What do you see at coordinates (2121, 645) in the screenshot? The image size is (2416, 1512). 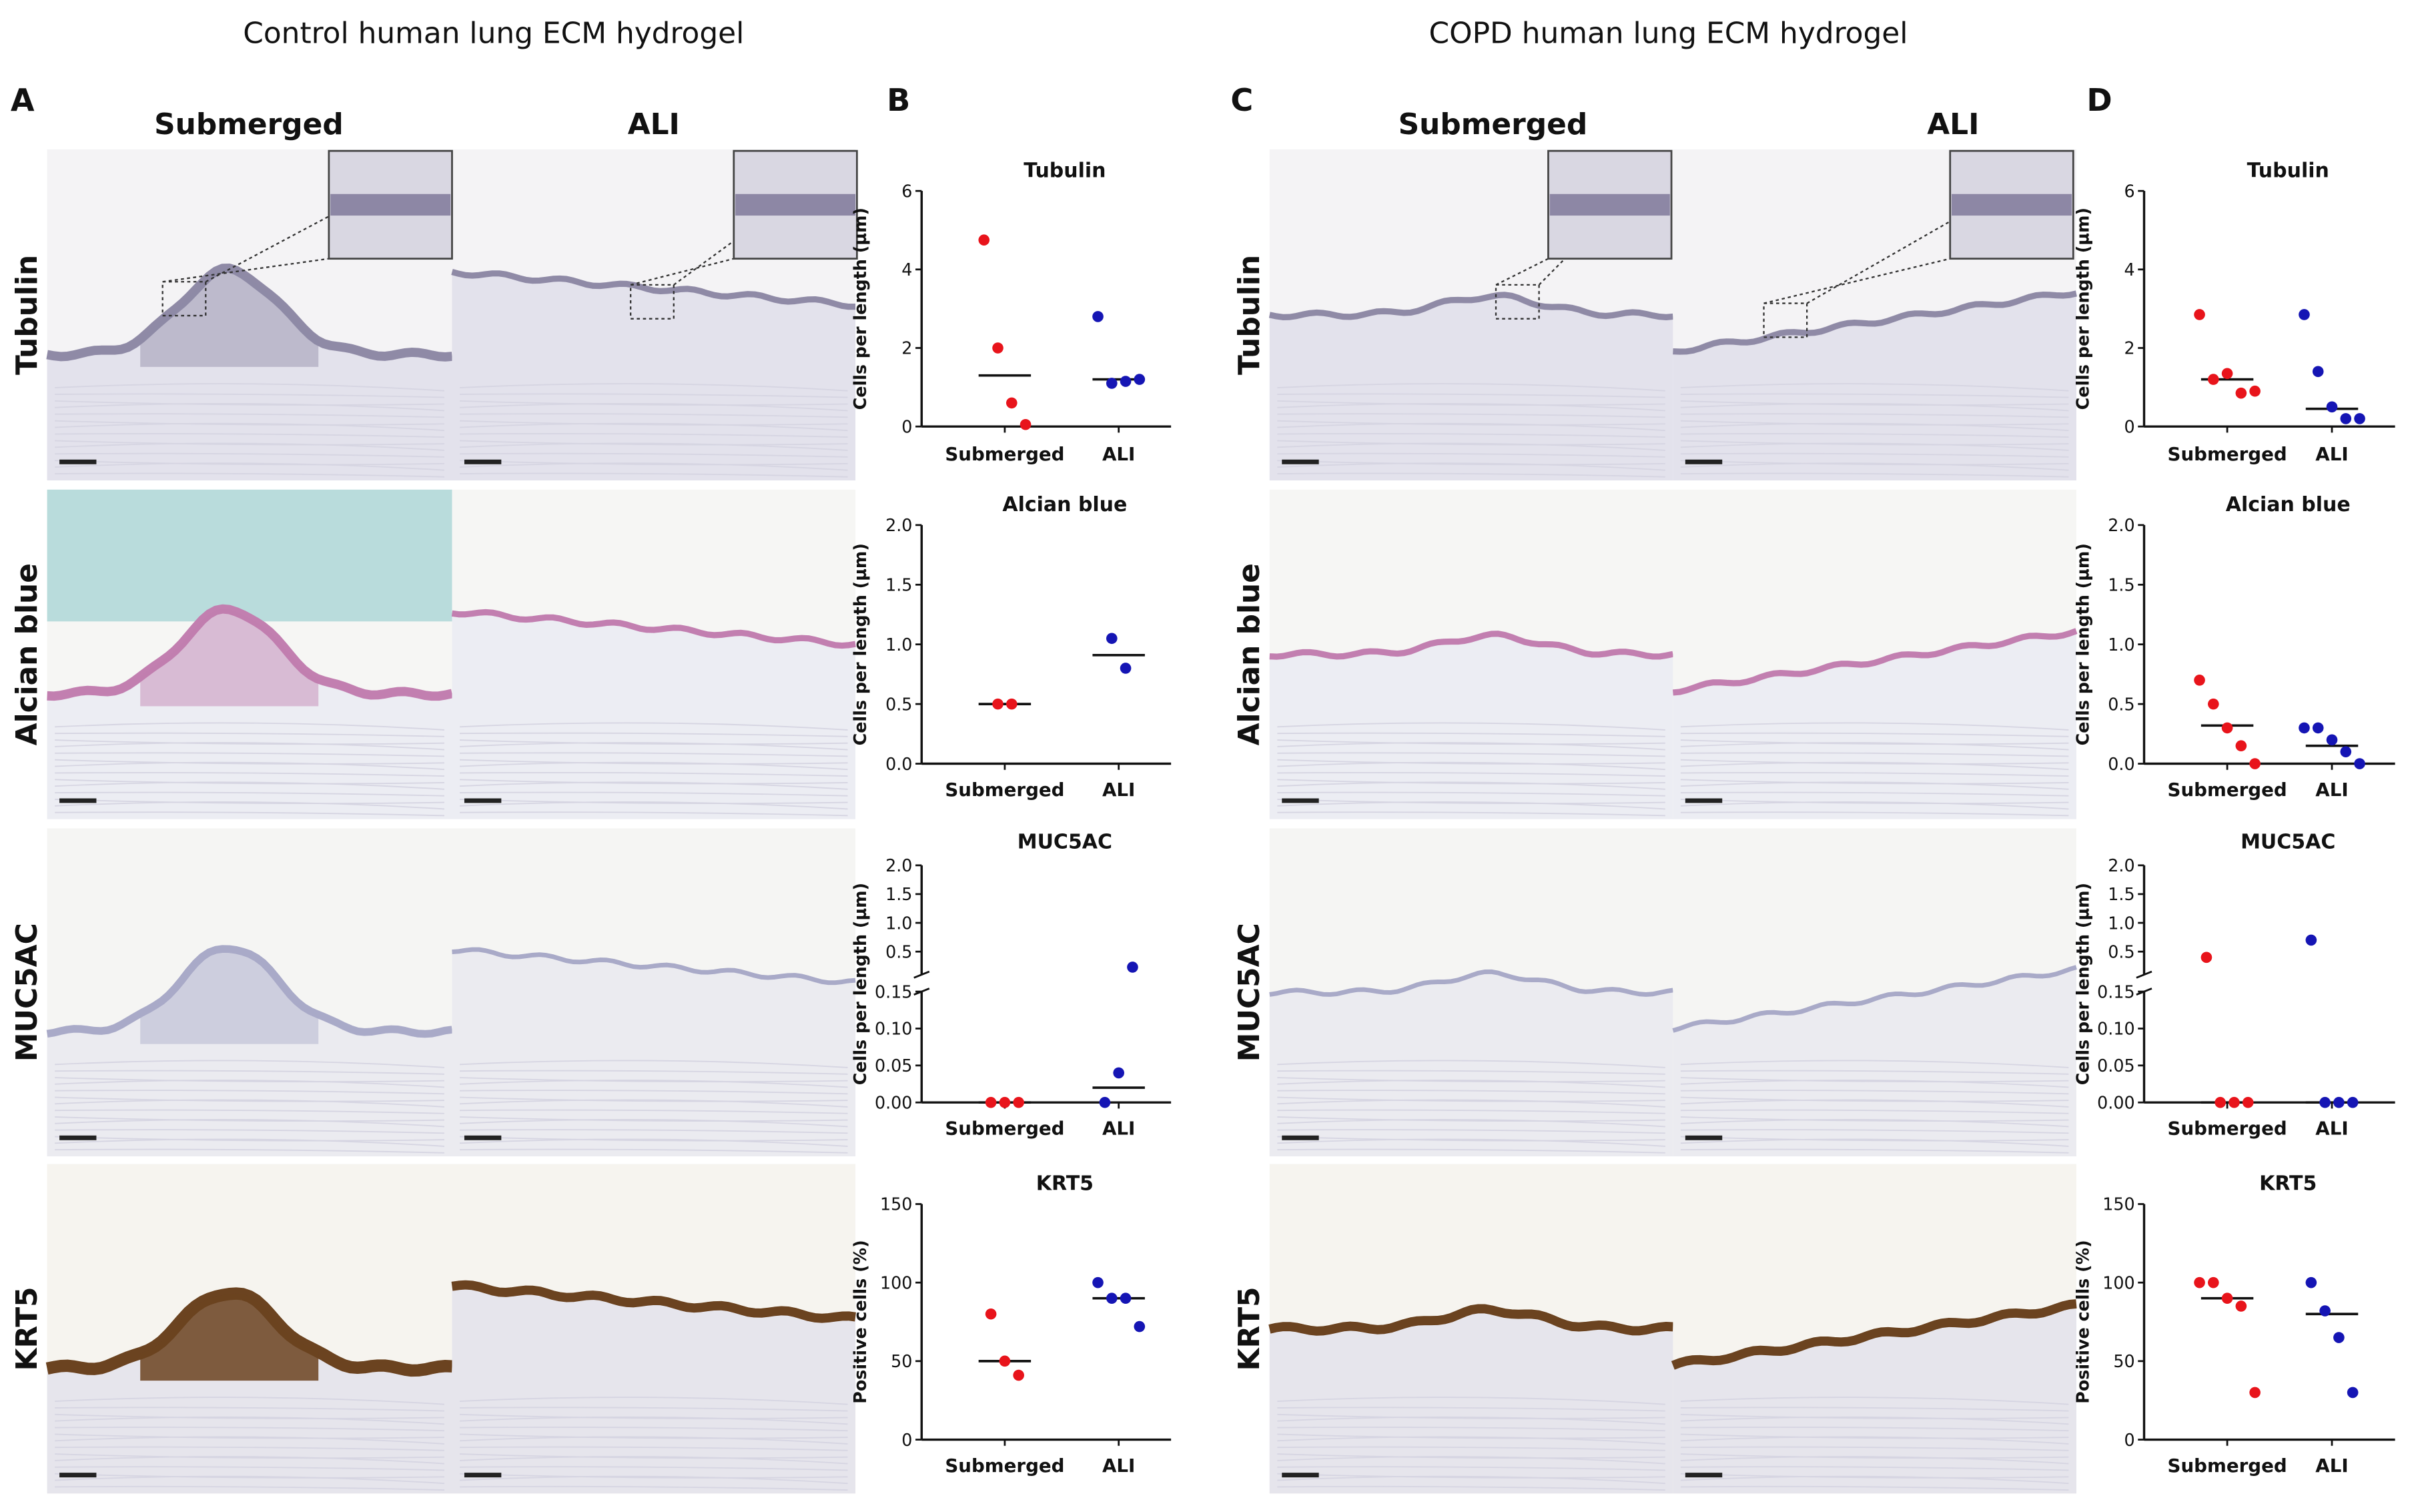 I see `y-tick-label: 1.0` at bounding box center [2121, 645].